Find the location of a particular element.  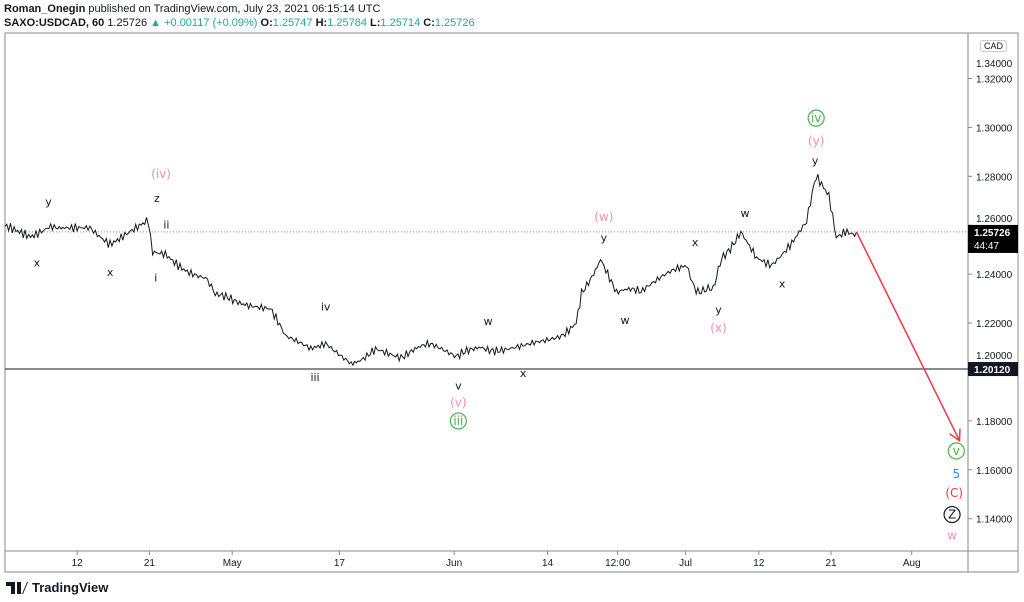

time-tick-label: 12:00 is located at coordinates (617, 563).